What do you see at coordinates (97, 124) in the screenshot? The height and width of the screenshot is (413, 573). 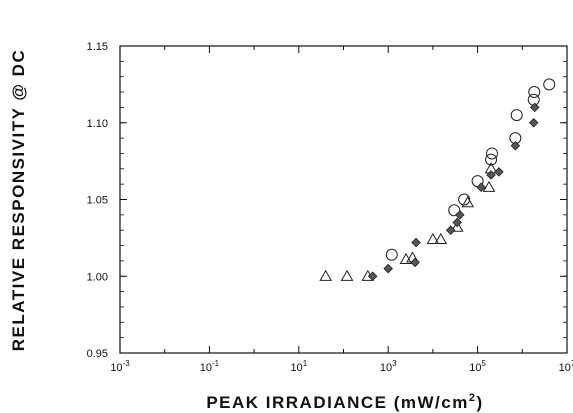 I see `y-tick-label: 1.10` at bounding box center [97, 124].